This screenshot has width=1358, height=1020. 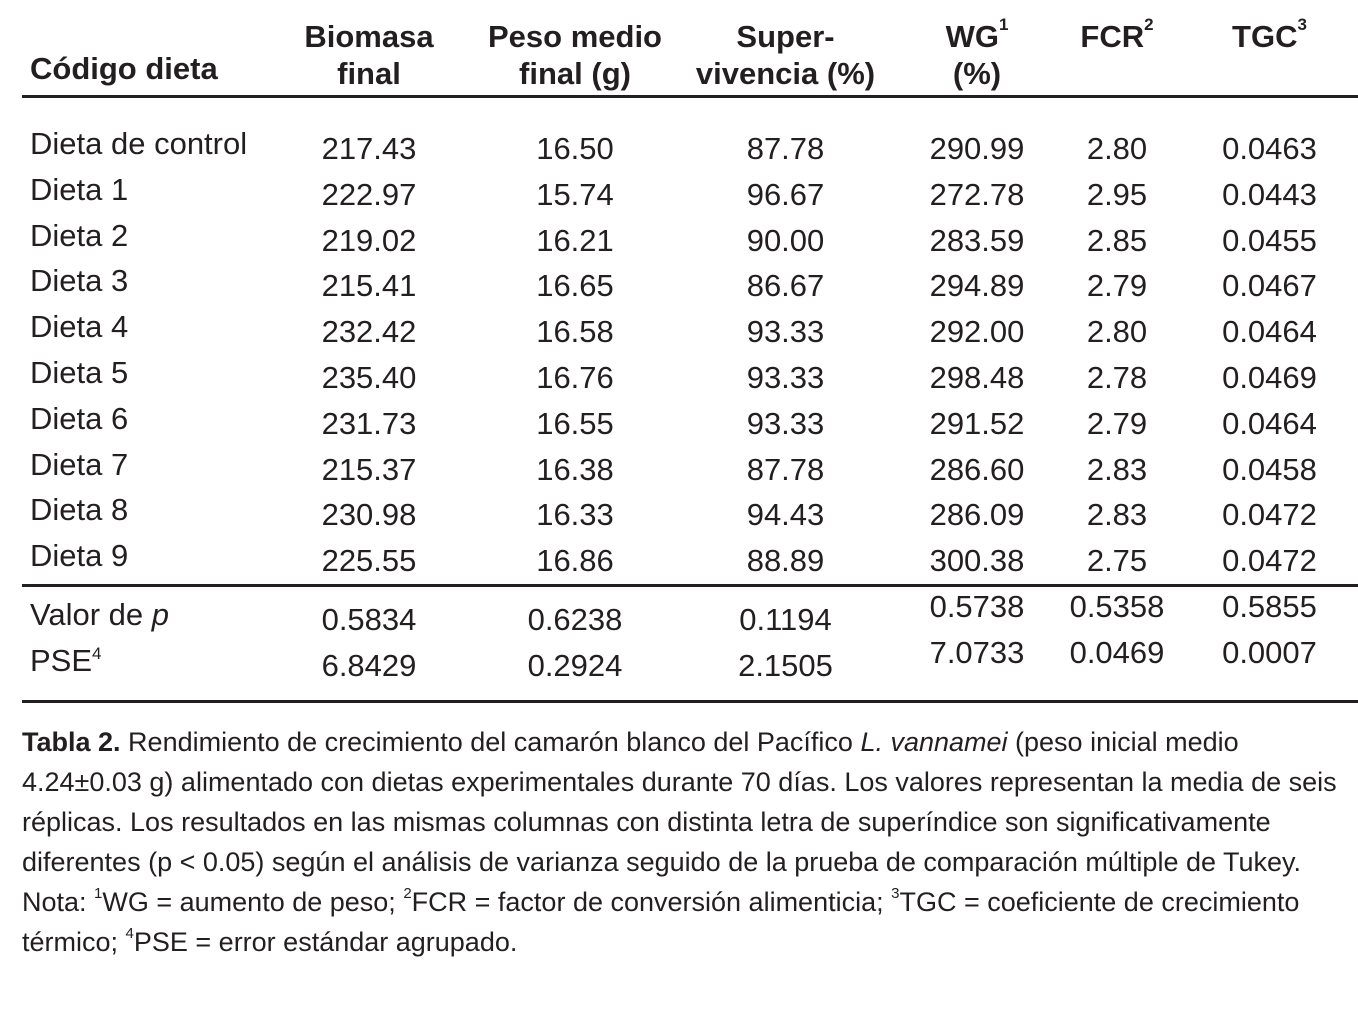 What do you see at coordinates (690, 237) in the screenshot?
I see `table-row: Dieta 2 219.02 16.21 90.00 283.59 2.85 0.0455` at bounding box center [690, 237].